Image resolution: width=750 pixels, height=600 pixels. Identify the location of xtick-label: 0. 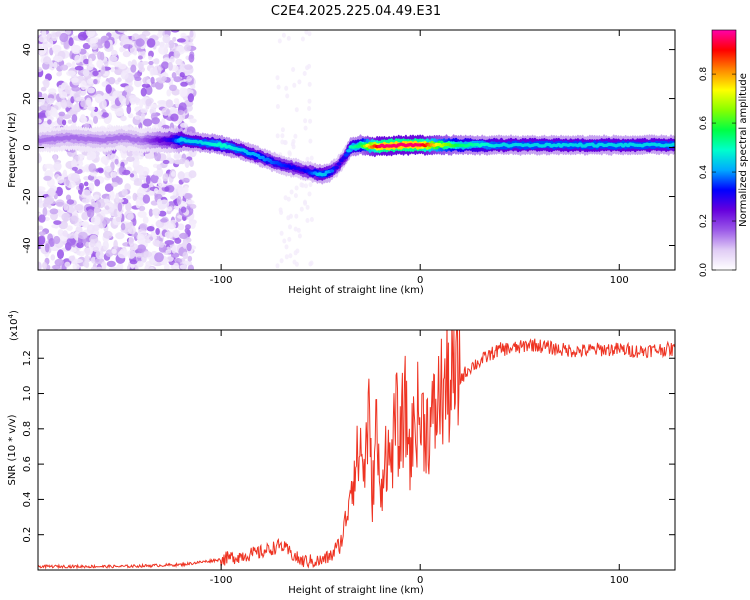
(420, 580).